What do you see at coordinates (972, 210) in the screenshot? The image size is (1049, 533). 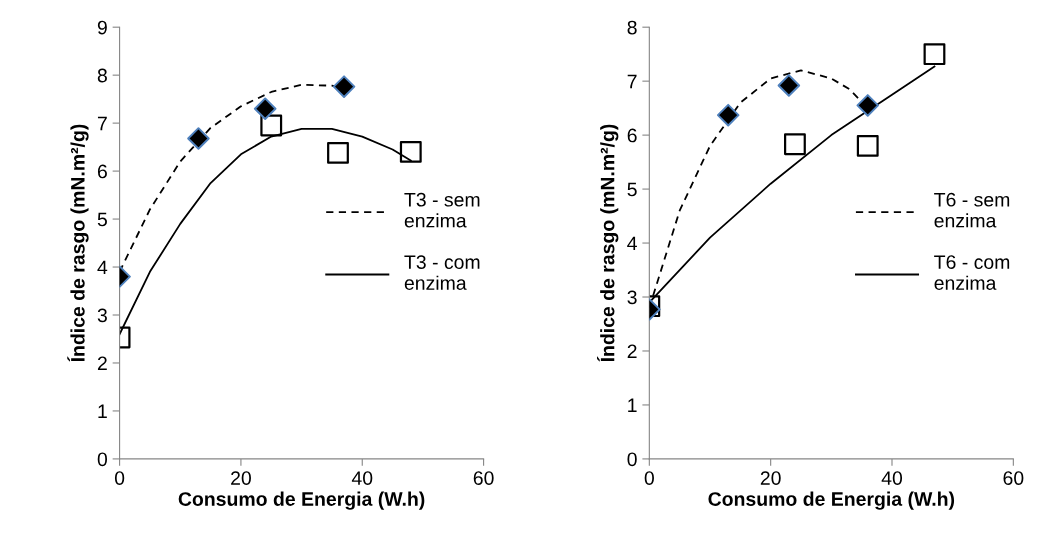 I see `legend-label: T6 - sem enzima` at bounding box center [972, 210].